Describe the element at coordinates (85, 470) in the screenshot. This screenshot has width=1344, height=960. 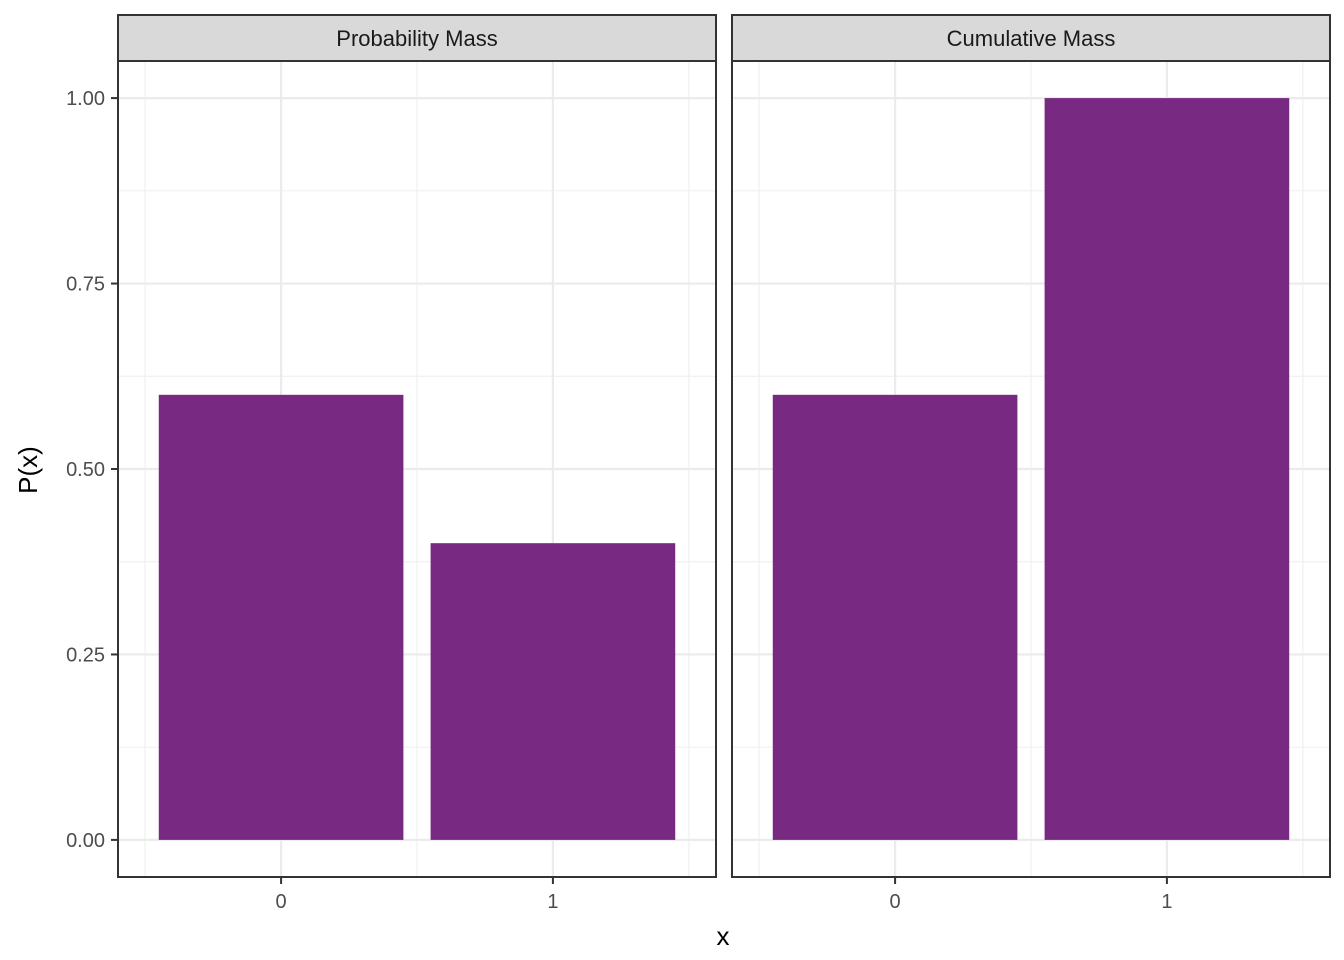
I see `y-tick-label: 0.50` at that location.